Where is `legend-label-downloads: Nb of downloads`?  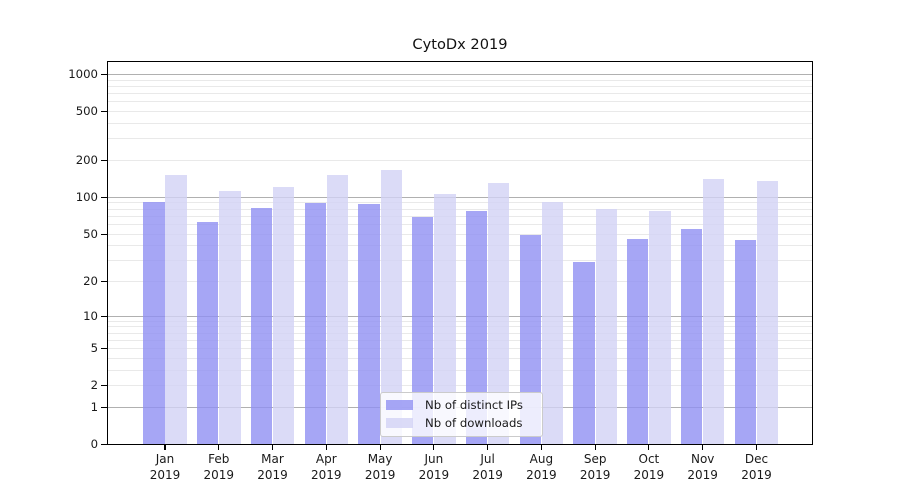 legend-label-downloads: Nb of downloads is located at coordinates (474, 423).